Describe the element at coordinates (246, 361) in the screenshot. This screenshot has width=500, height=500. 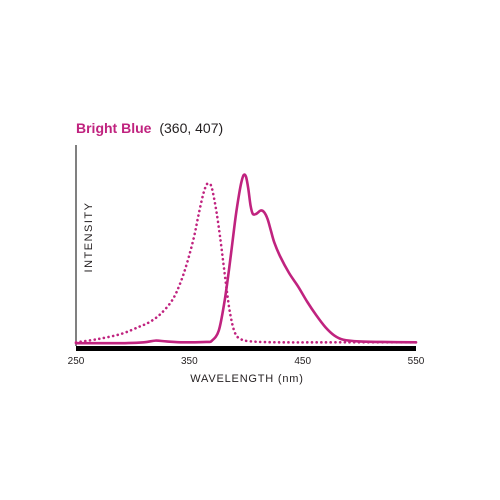
I see `x-tick-labels: 250 350 450 550` at that location.